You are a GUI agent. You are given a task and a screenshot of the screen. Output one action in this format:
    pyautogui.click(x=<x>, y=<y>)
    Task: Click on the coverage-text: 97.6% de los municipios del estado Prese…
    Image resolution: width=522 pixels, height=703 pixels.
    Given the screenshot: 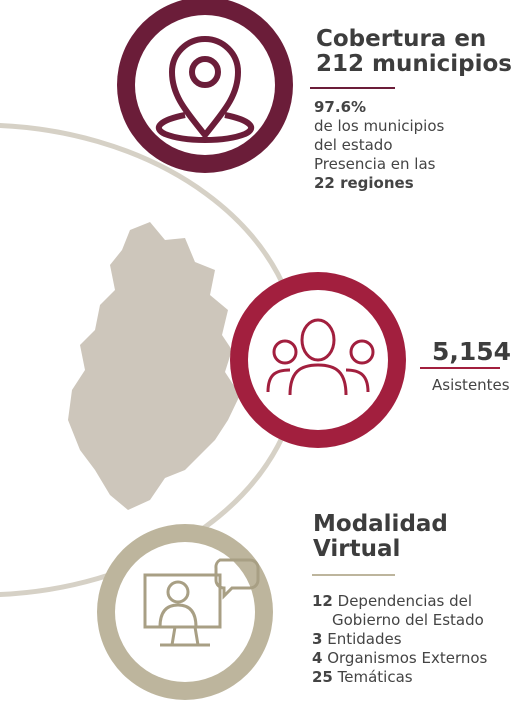 What is the action you would take?
    pyautogui.click(x=379, y=145)
    